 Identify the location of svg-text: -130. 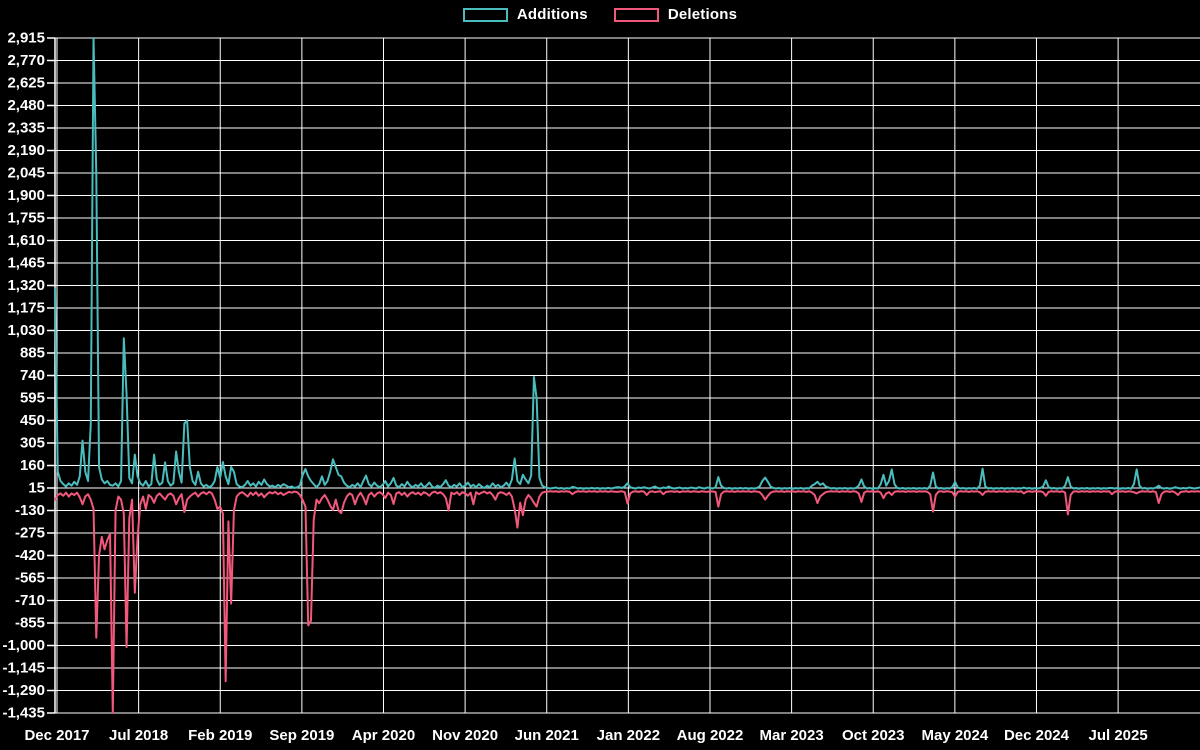
(30, 510).